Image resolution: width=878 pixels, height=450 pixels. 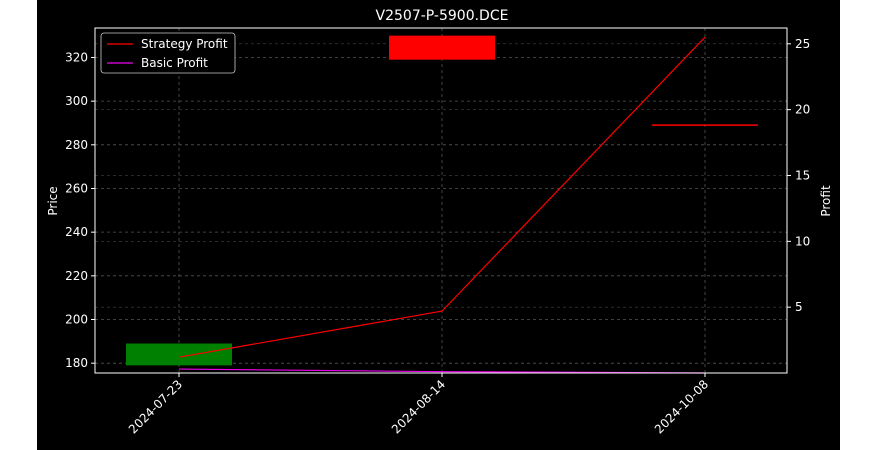 What do you see at coordinates (802, 44) in the screenshot?
I see `y-tick-label-right: 25` at bounding box center [802, 44].